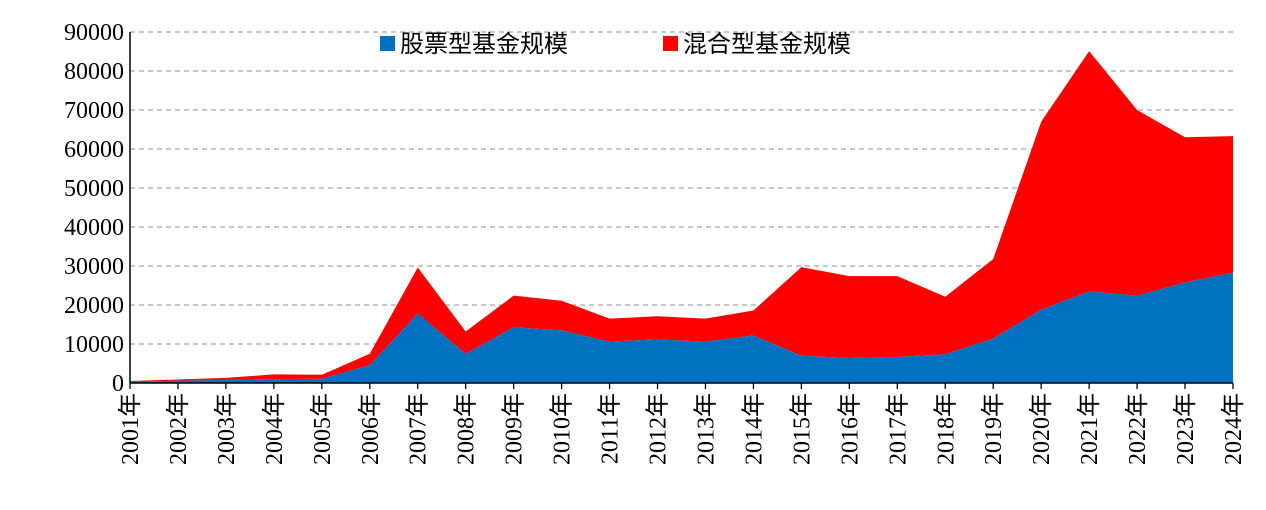  What do you see at coordinates (466, 429) in the screenshot?
I see `x-tick-label: 2008年` at bounding box center [466, 429].